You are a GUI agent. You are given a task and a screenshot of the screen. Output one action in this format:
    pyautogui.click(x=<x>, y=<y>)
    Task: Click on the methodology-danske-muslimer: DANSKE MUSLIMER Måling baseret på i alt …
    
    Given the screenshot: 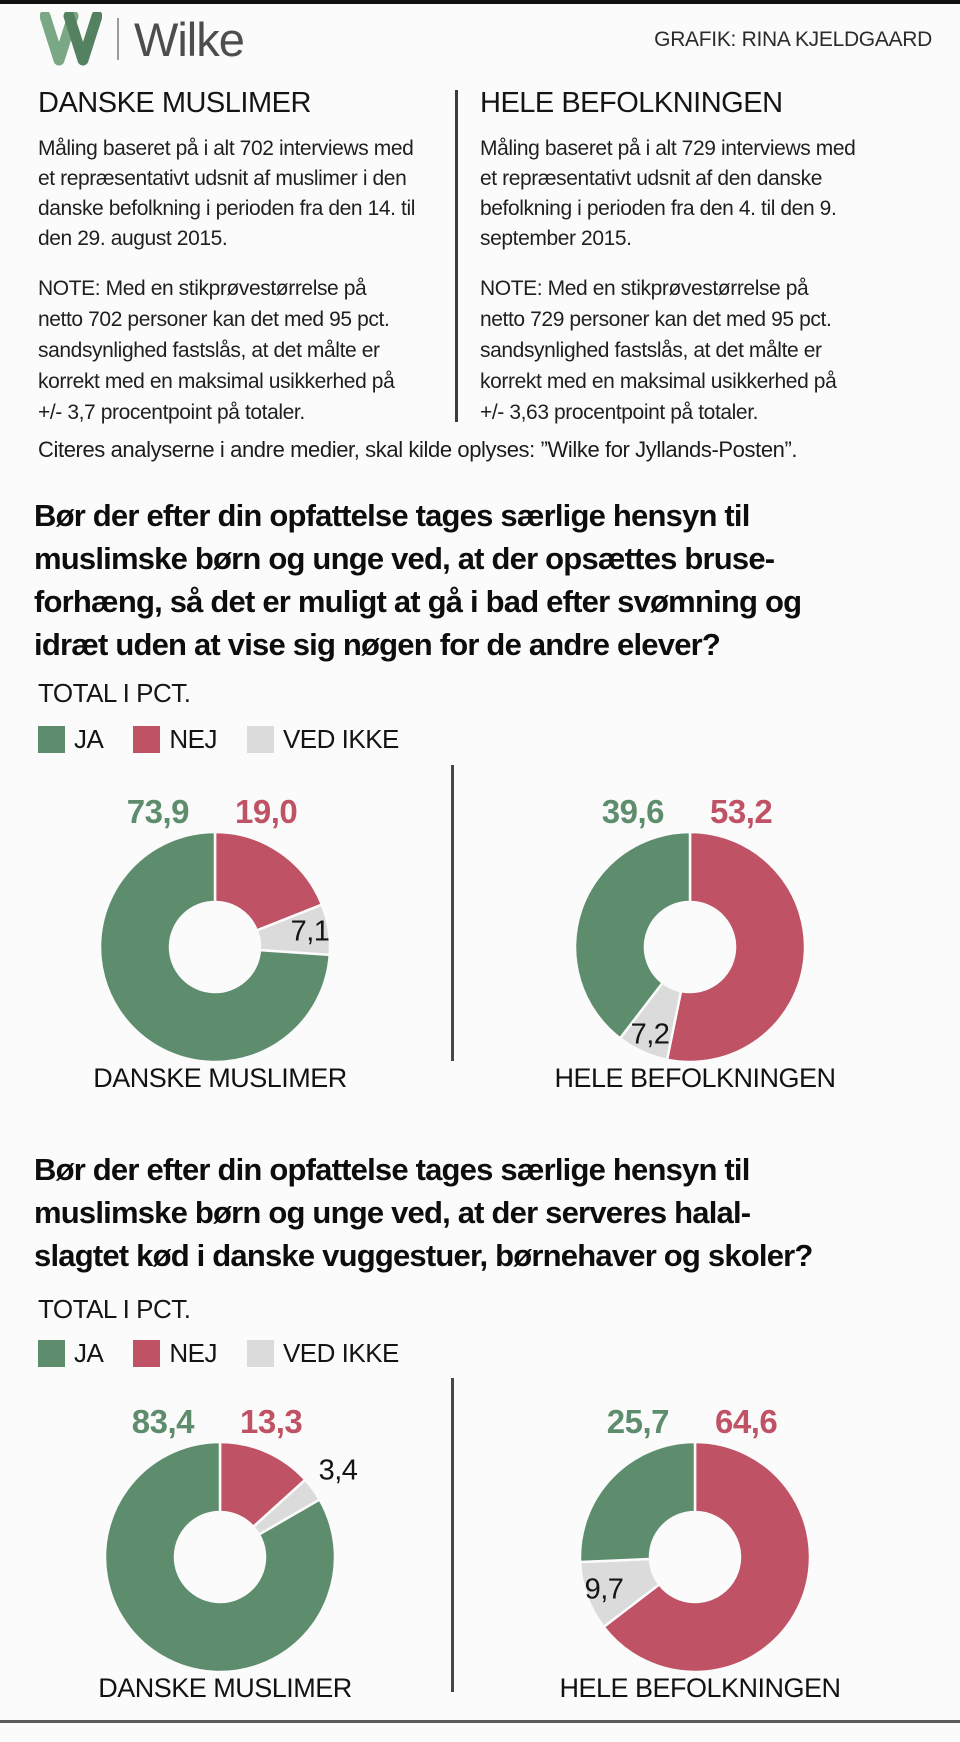 What is the action you would take?
    pyautogui.click(x=243, y=257)
    